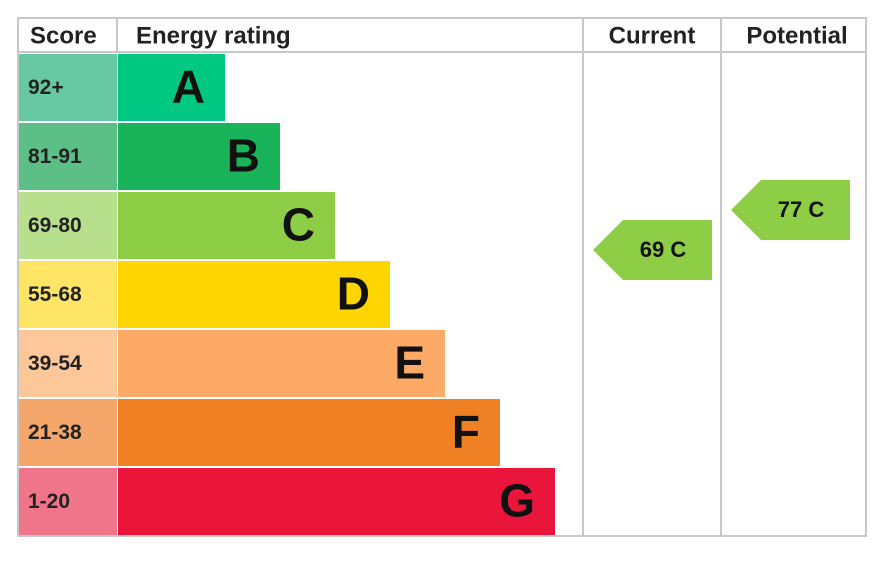 This screenshot has width=886, height=561. Describe the element at coordinates (409, 363) in the screenshot. I see `band-letter: E` at that location.